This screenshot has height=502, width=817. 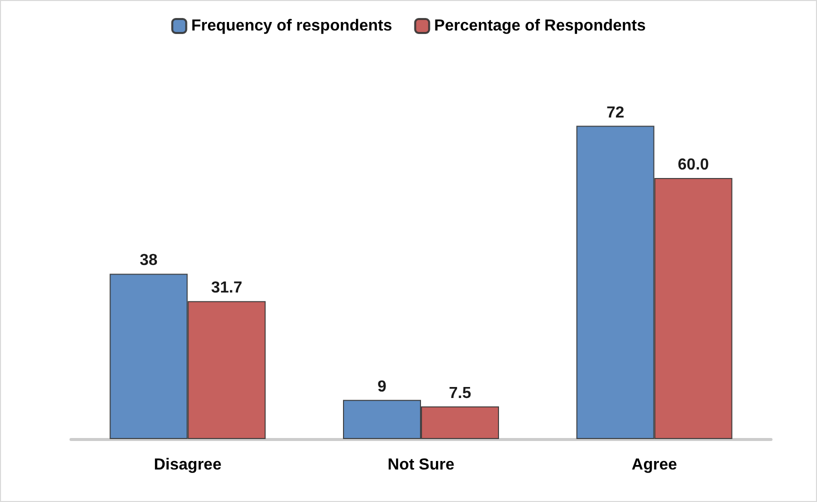 What do you see at coordinates (149, 261) in the screenshot?
I see `data-label: 38` at bounding box center [149, 261].